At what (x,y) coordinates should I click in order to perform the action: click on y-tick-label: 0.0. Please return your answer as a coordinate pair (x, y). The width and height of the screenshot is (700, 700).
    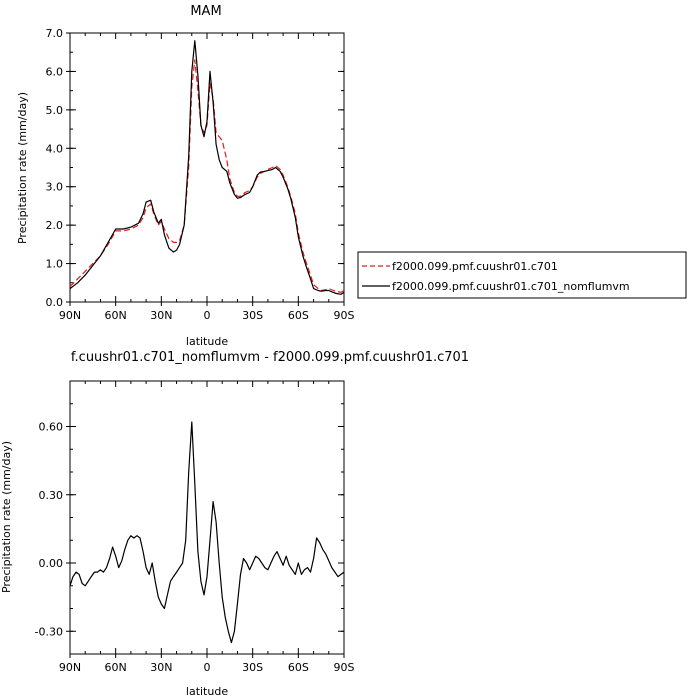
    Looking at the image, I should click on (55, 302).